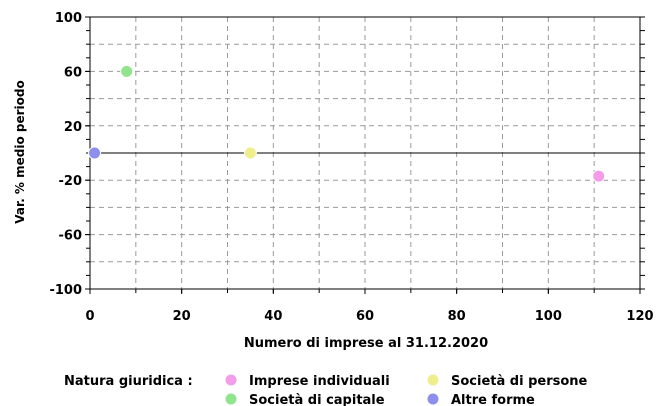 Image resolution: width=660 pixels, height=406 pixels. Describe the element at coordinates (73, 127) in the screenshot. I see `y-tick-label: 20` at that location.